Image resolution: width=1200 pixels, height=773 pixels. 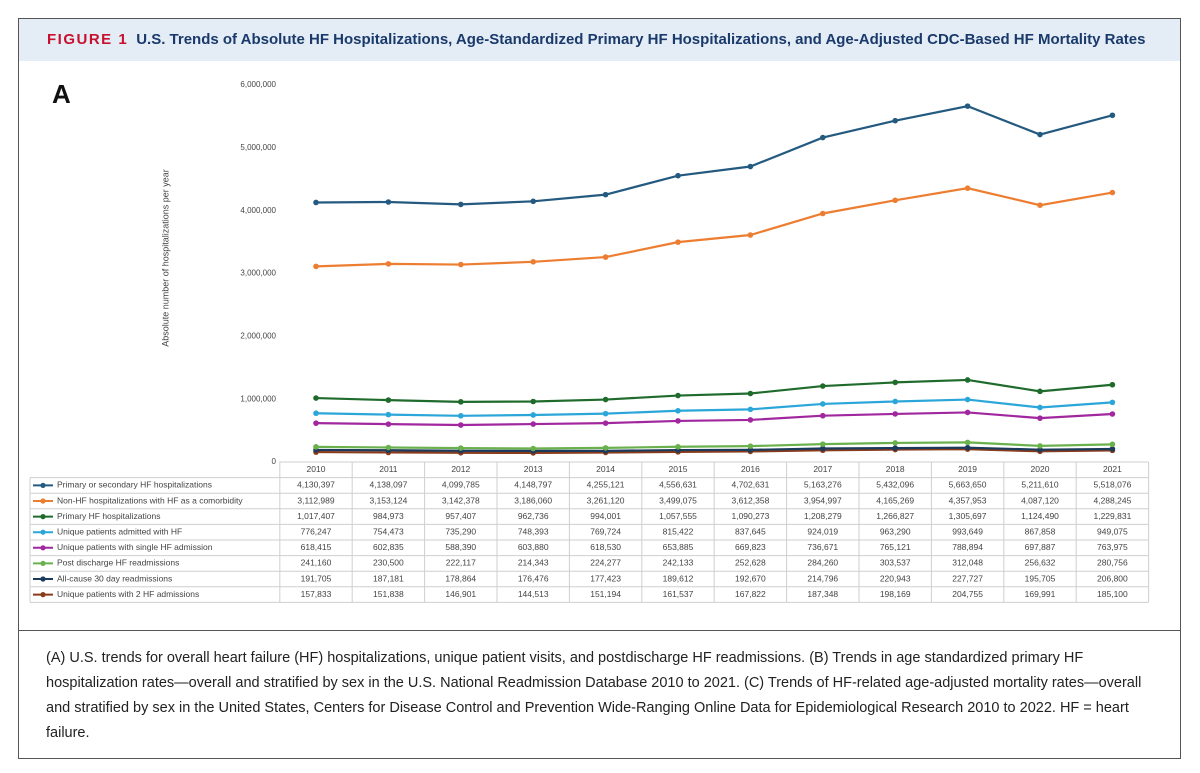 I want to click on table-cell: 192,670, so click(x=750, y=578).